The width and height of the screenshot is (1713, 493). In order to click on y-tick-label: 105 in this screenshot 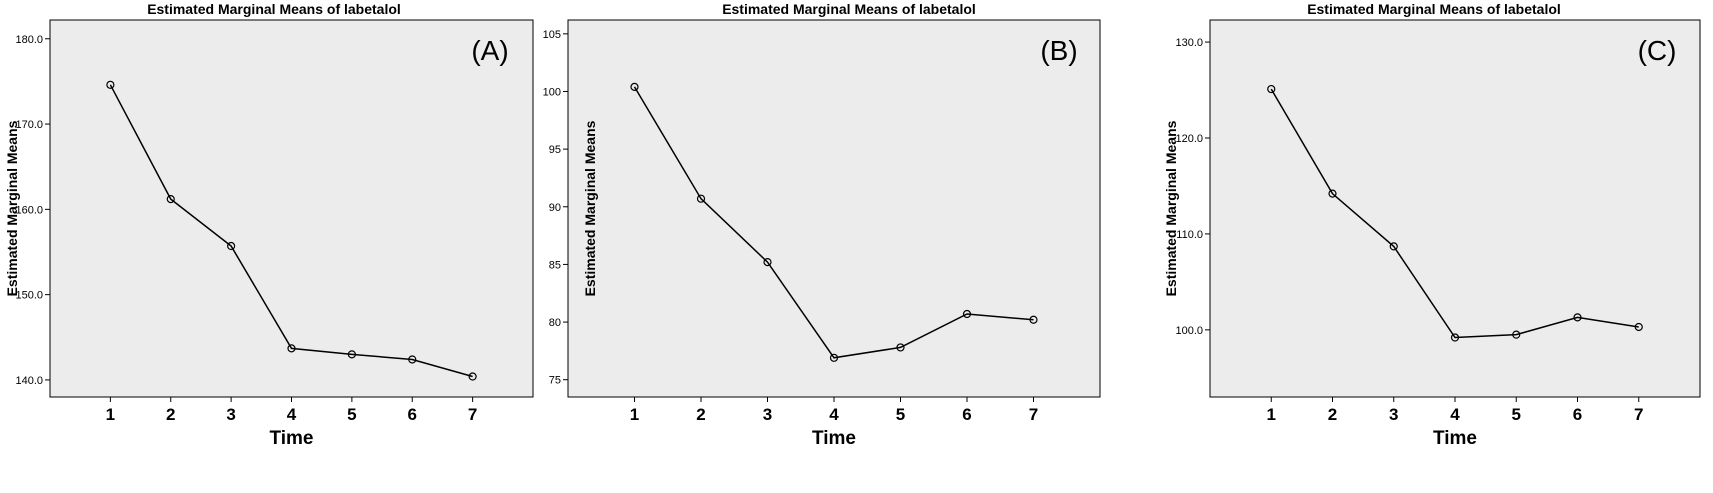, I will do `click(552, 35)`.